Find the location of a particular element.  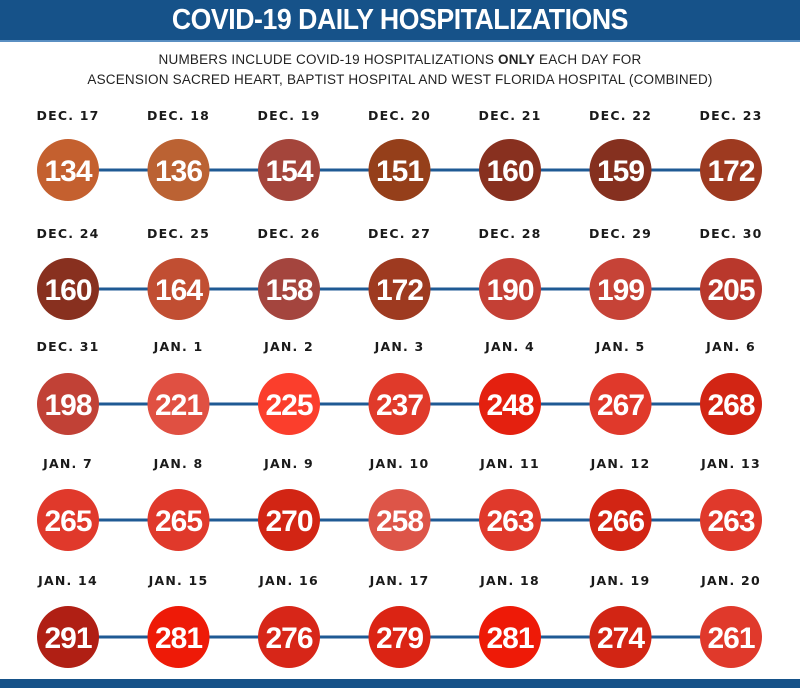

page-title: COVID-19 DAILY HOSPITALIZATIONS is located at coordinates (400, 19).